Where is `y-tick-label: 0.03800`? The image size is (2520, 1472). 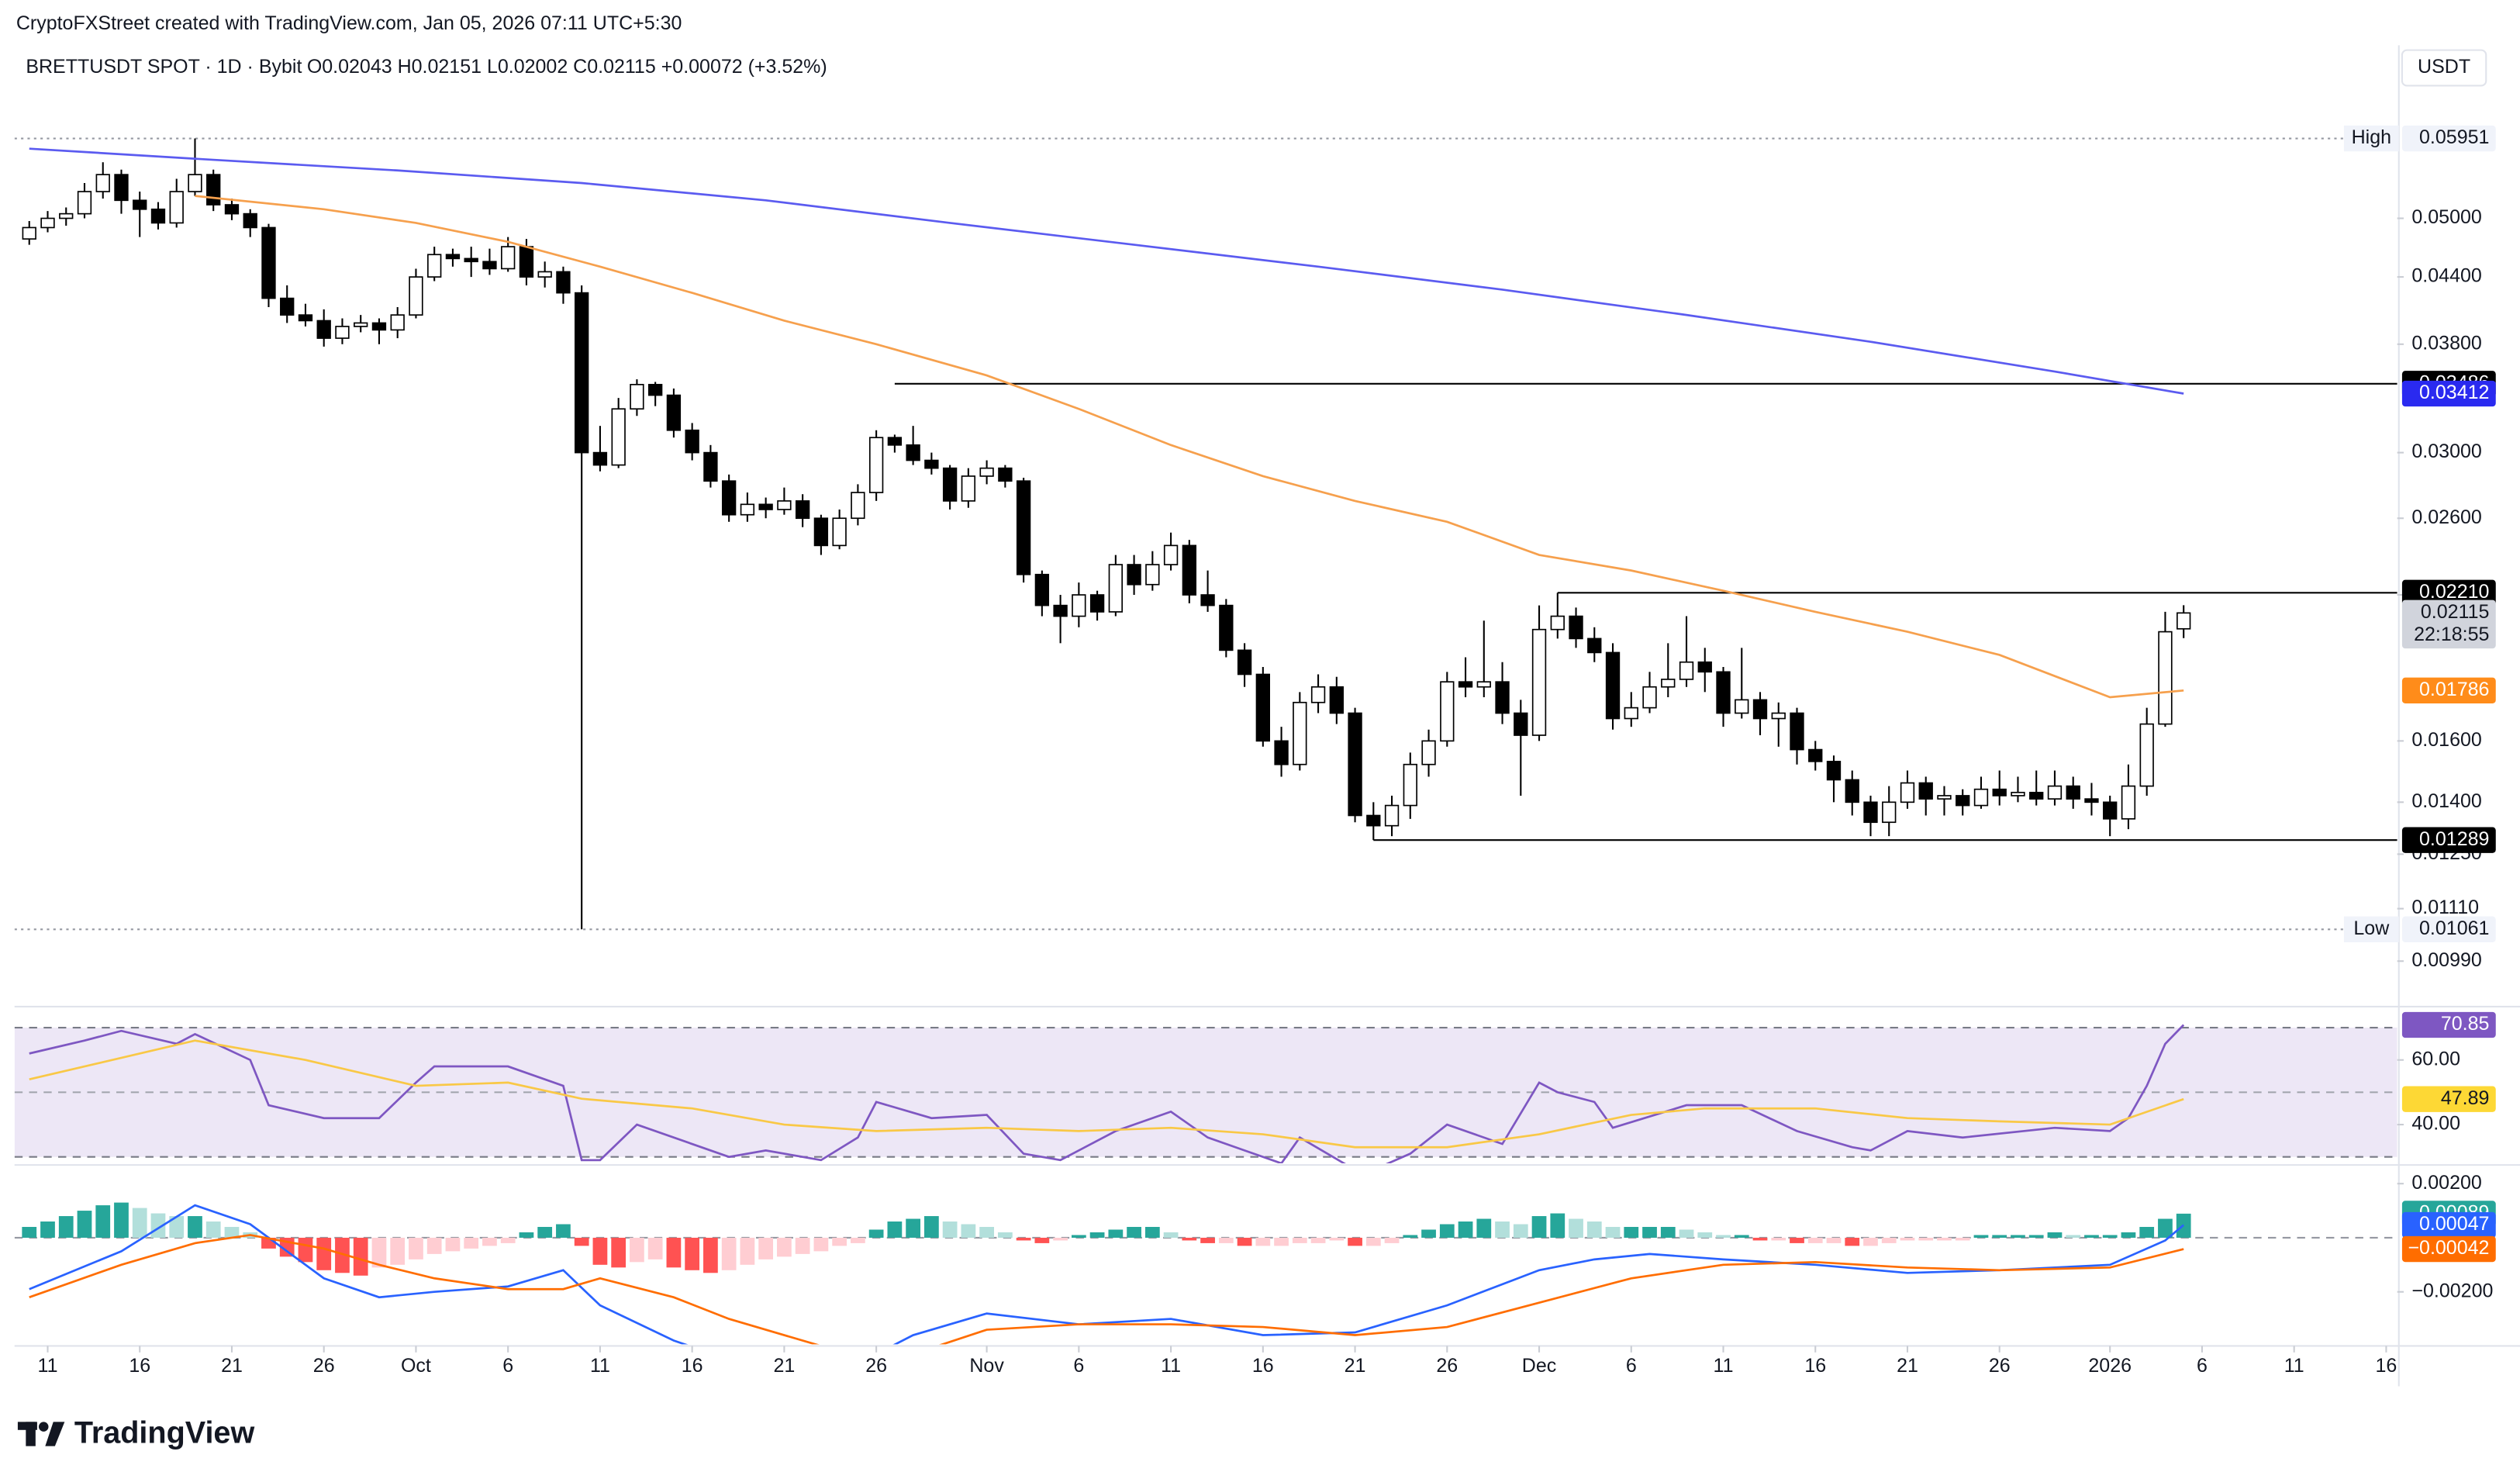
y-tick-label: 0.03800 is located at coordinates (2446, 343).